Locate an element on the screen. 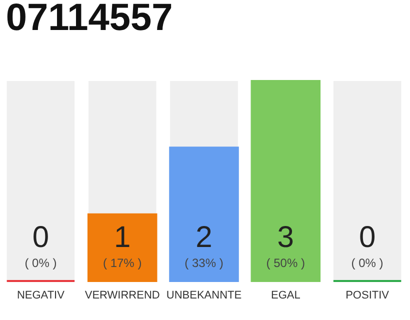  x-tick-label: EGAL is located at coordinates (285, 296).